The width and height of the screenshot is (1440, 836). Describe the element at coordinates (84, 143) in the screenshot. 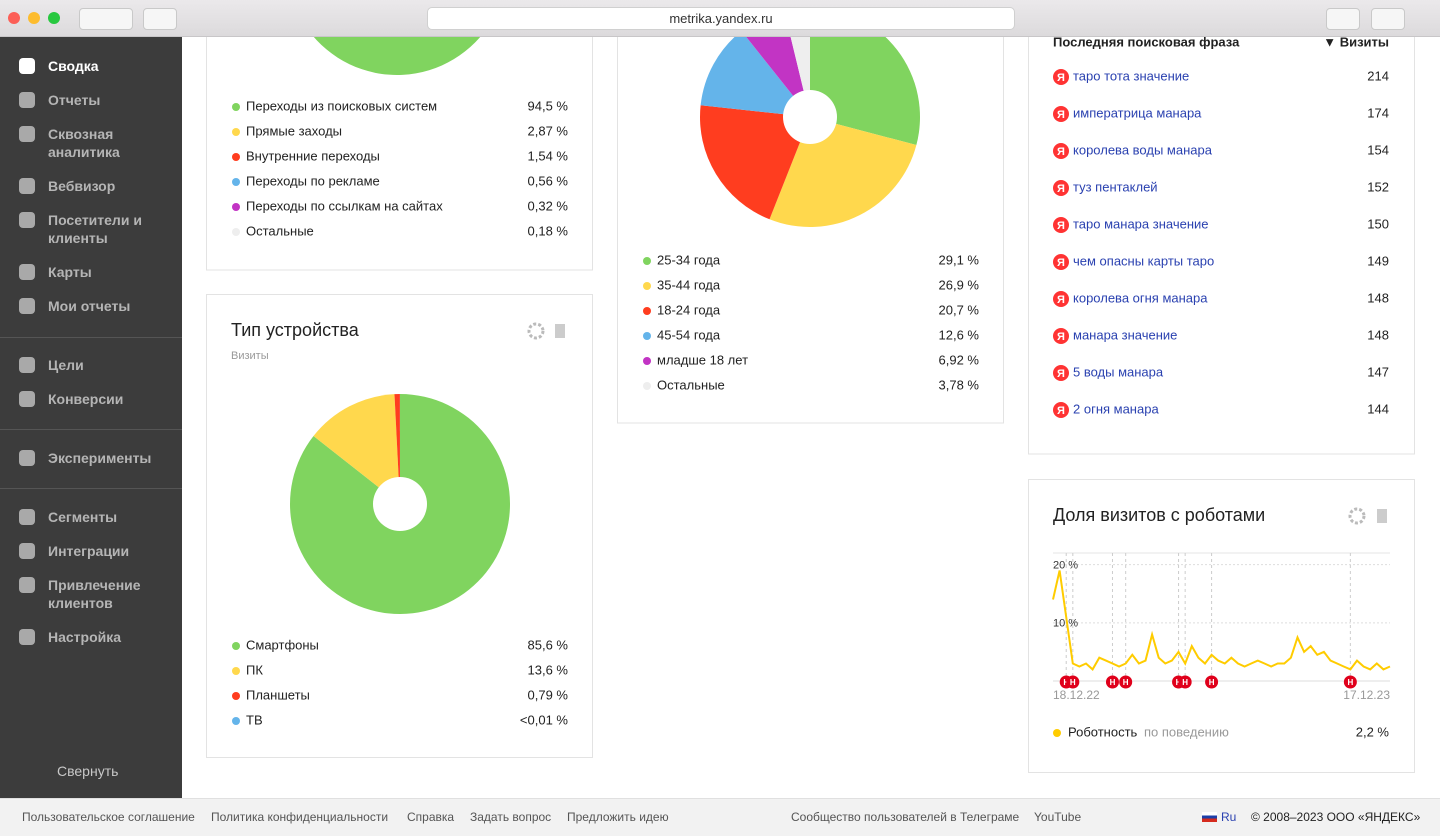

I see `nav-item: Сквозная аналитика` at that location.